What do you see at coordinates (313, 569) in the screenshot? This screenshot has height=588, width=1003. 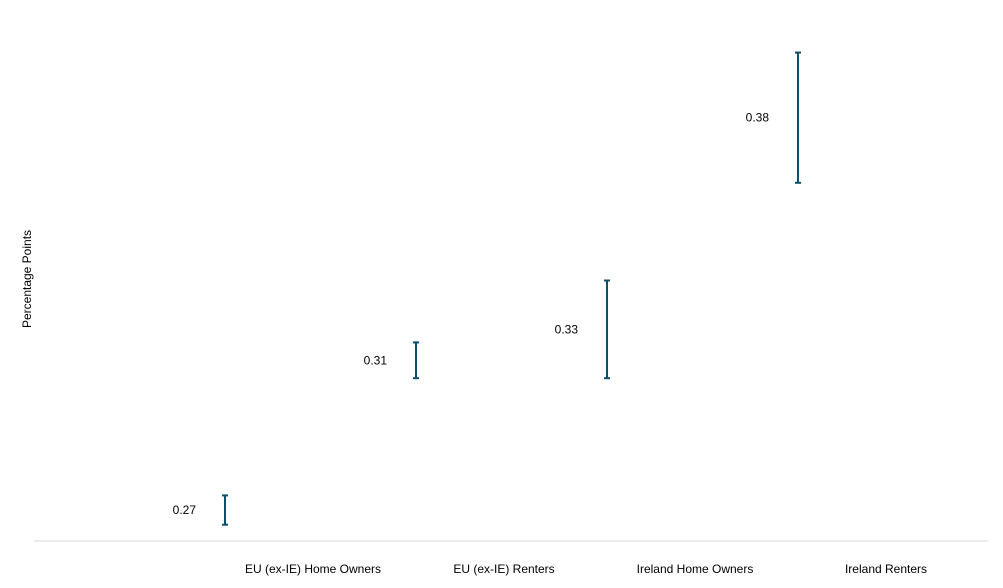 I see `x-tick-label: EU (ex-IE) Home Owners` at bounding box center [313, 569].